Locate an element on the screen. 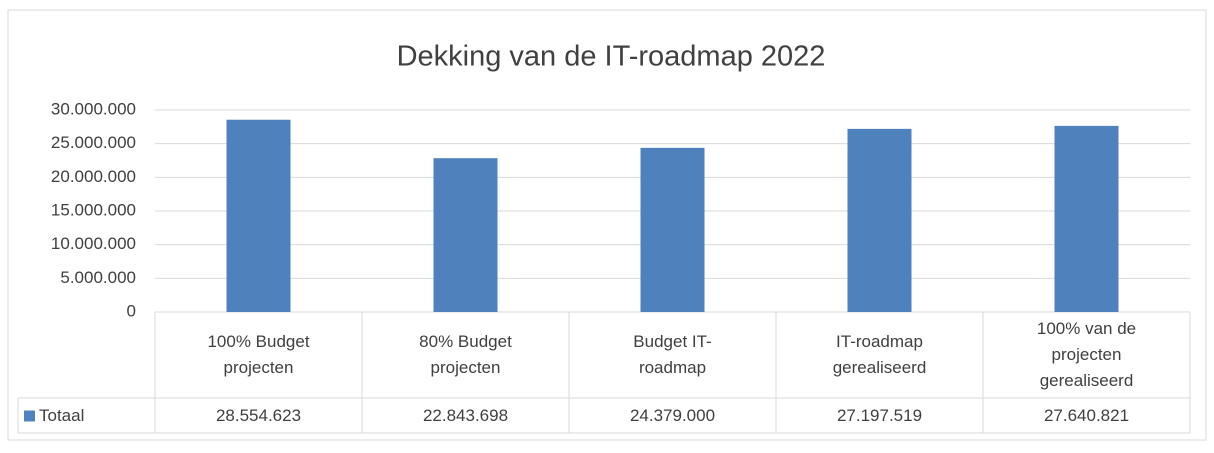 Image resolution: width=1214 pixels, height=453 pixels. x-tick-label: 100% van de projecten gerealiseerd is located at coordinates (1086, 354).